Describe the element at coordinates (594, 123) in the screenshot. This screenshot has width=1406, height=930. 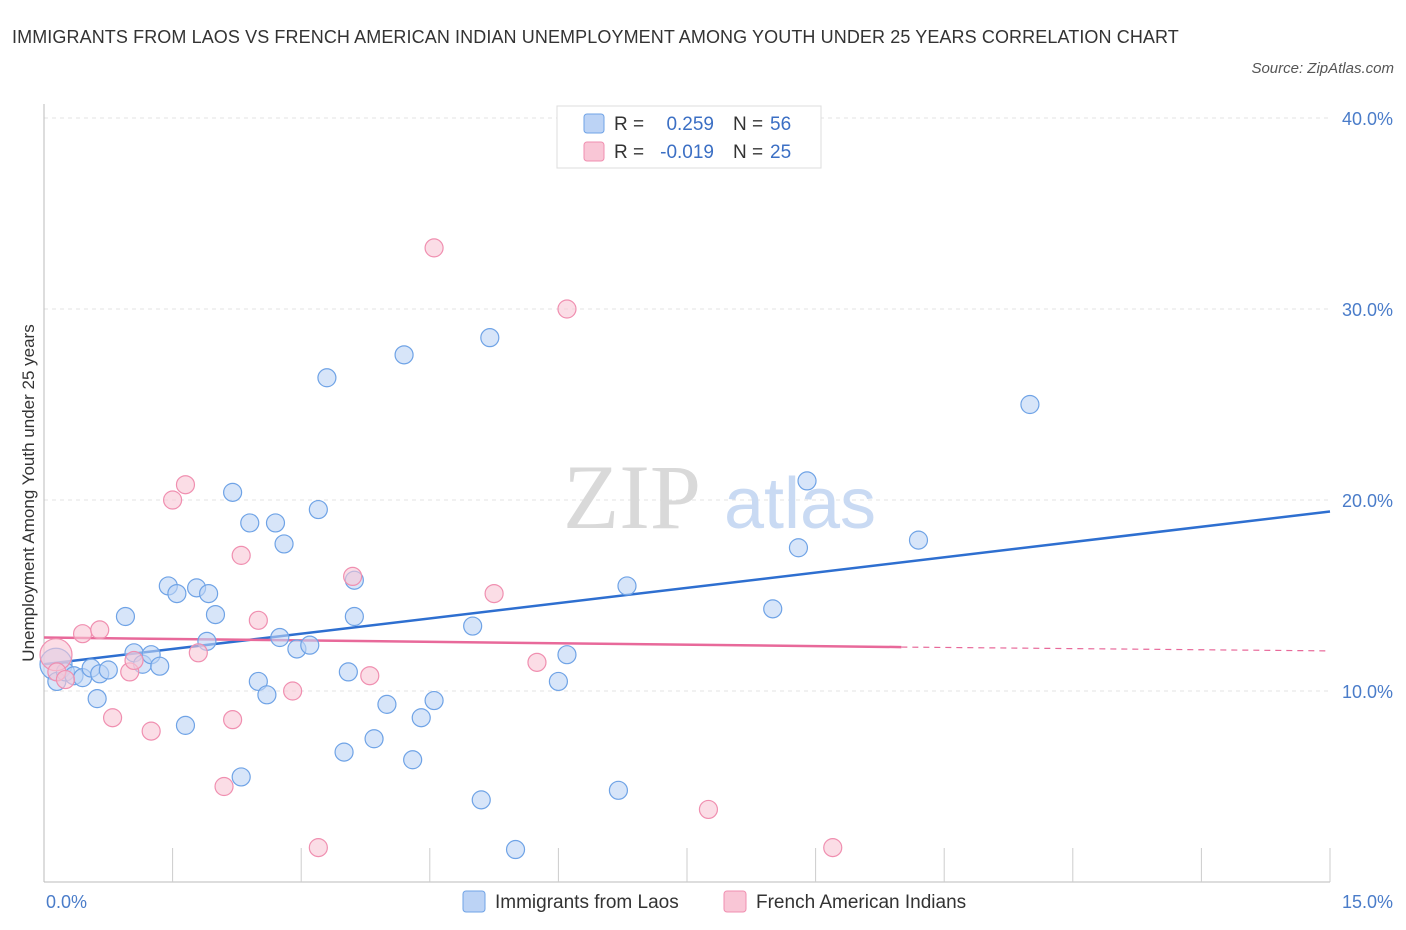
I see `legend-blue-swatch` at that location.